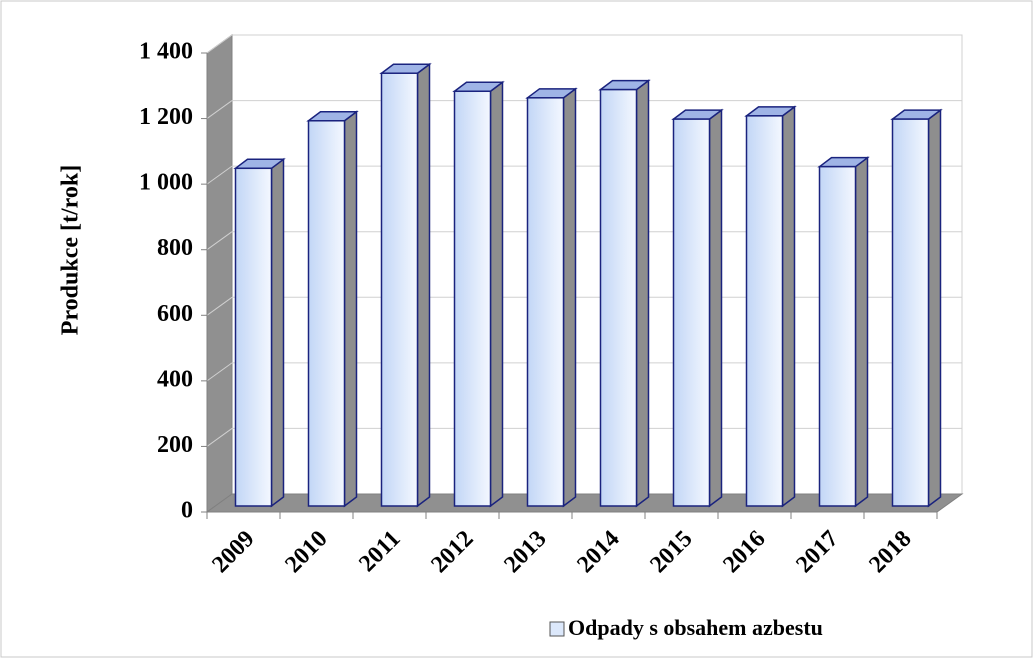 The width and height of the screenshot is (1034, 659). Describe the element at coordinates (557, 629) in the screenshot. I see `legend-swatch` at that location.